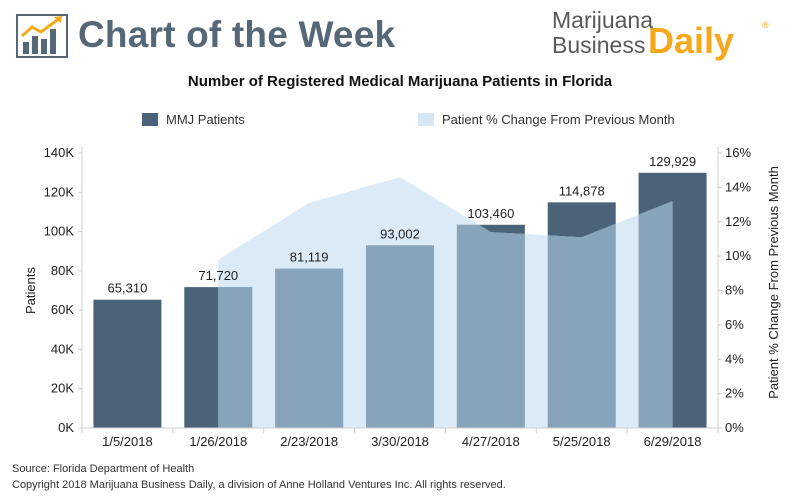  What do you see at coordinates (734, 427) in the screenshot?
I see `y-tick-label-right: 0%` at bounding box center [734, 427].